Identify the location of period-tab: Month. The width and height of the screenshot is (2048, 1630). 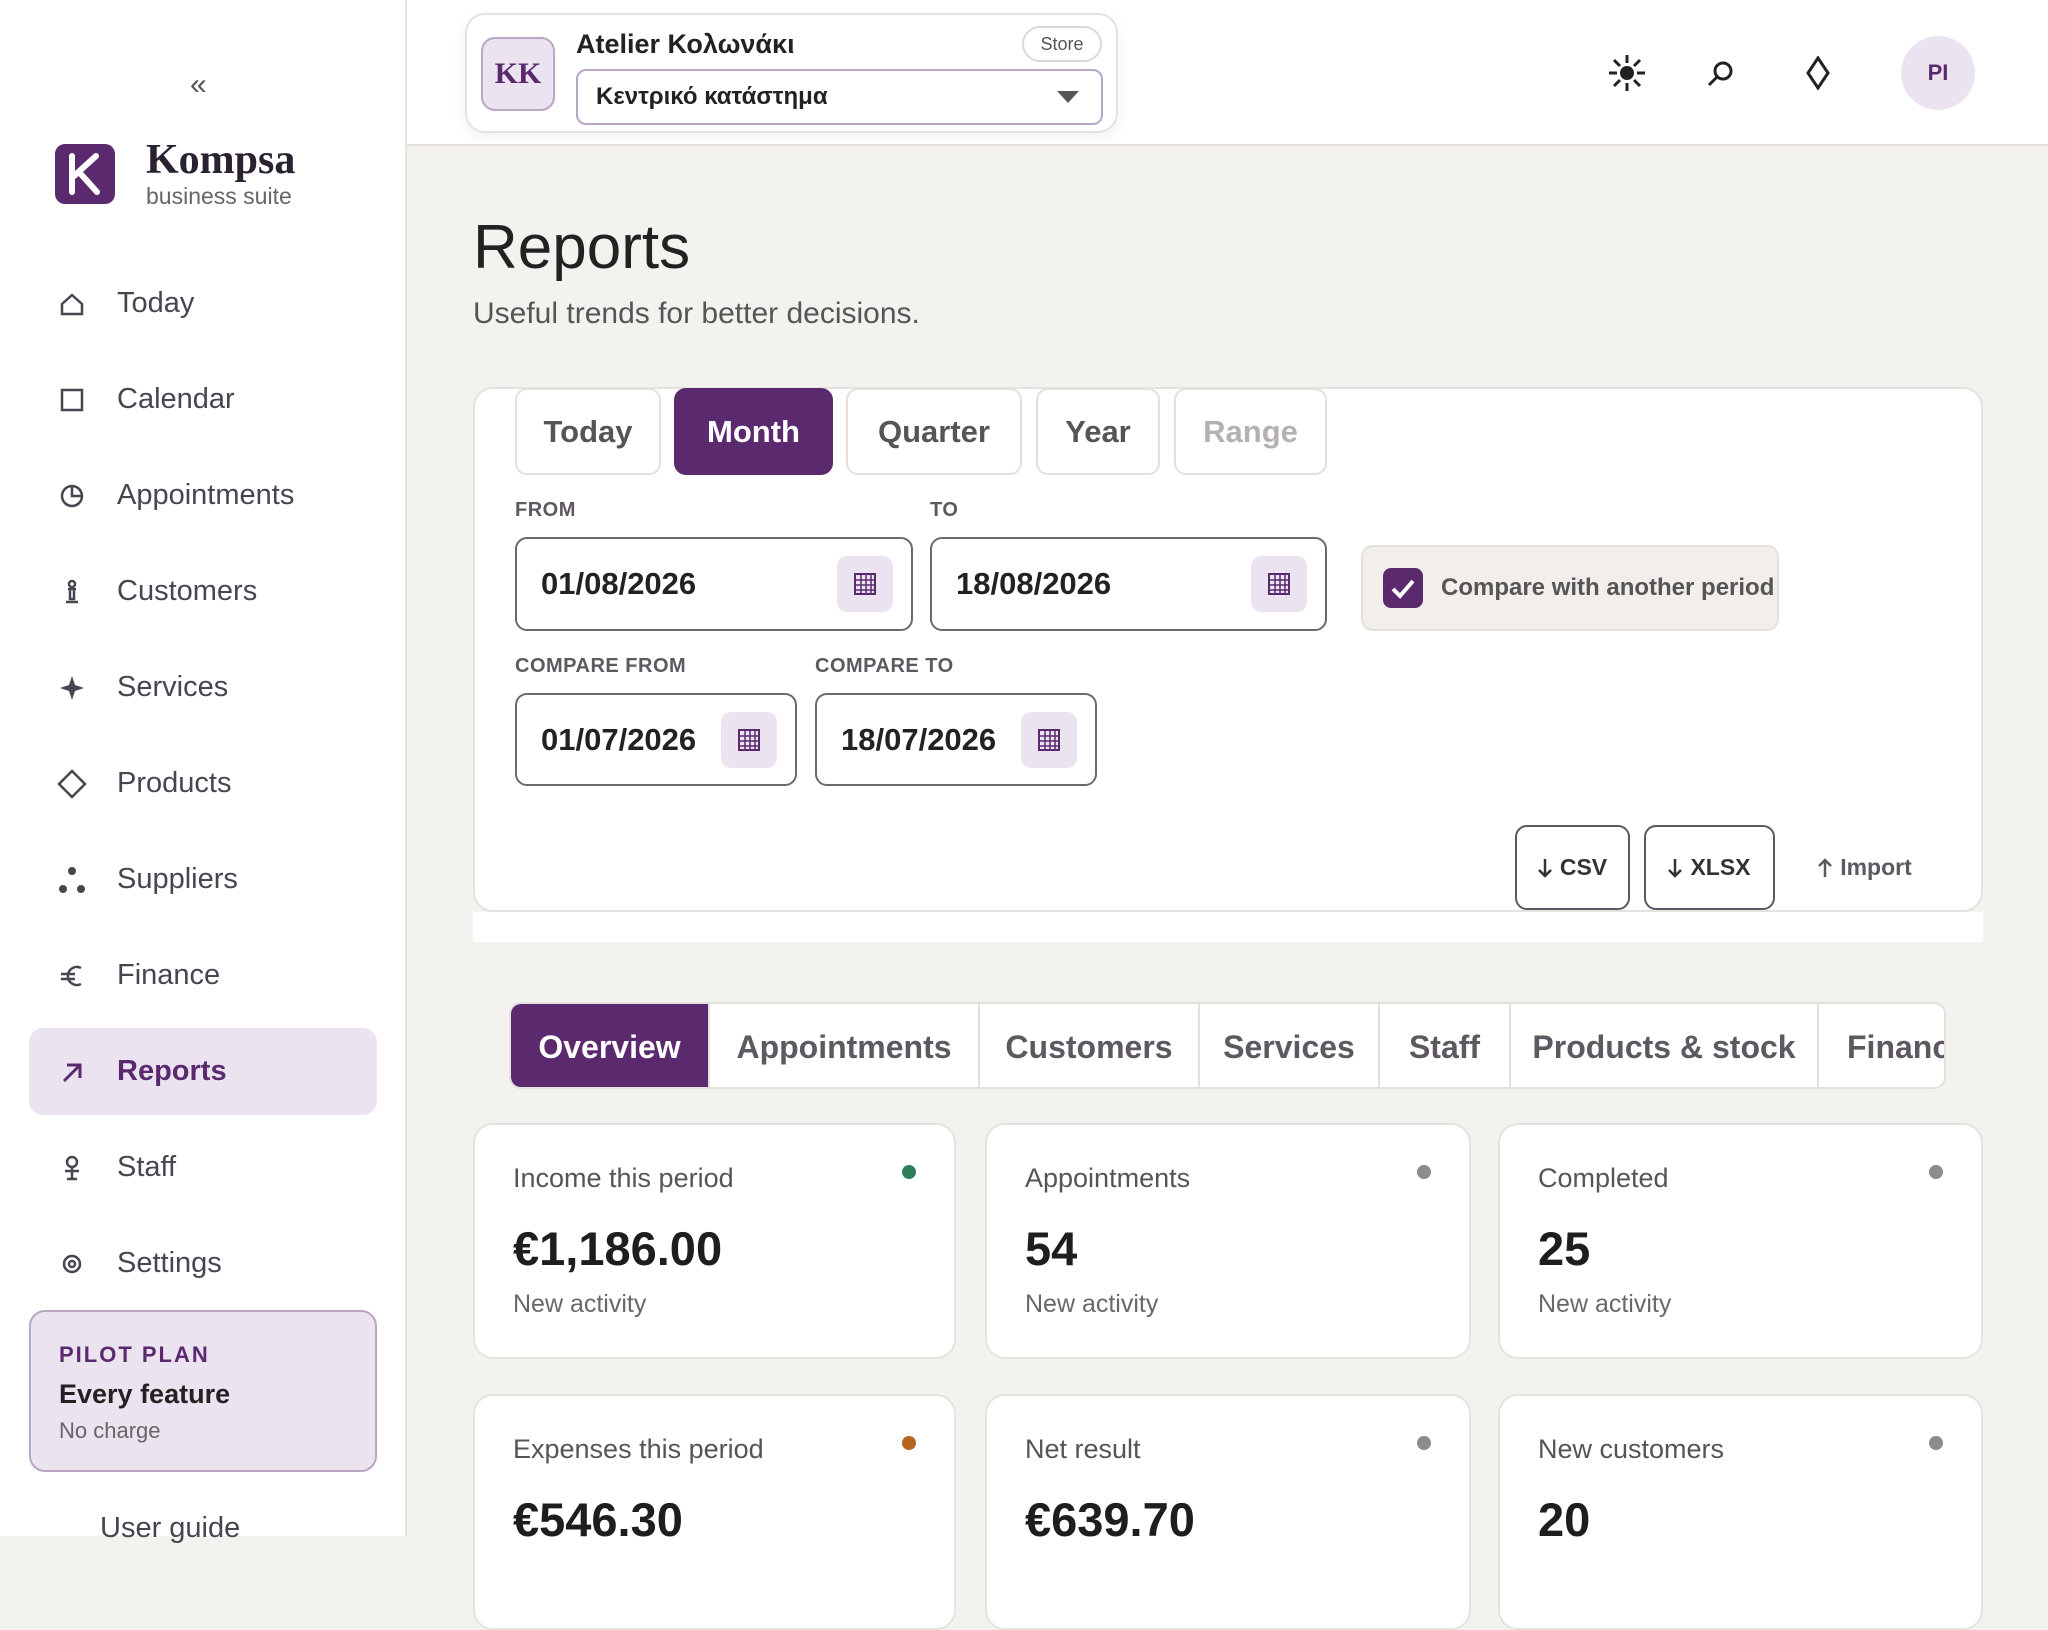
(753, 431).